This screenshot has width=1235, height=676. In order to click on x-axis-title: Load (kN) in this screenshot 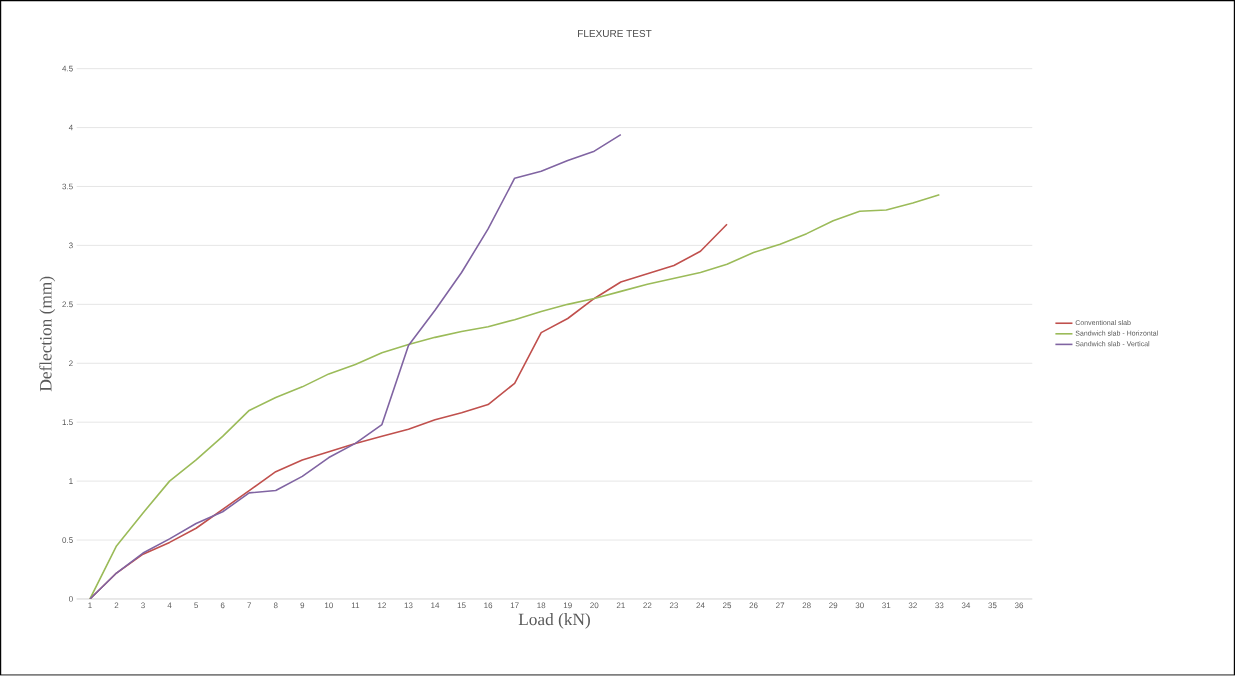, I will do `click(554, 621)`.